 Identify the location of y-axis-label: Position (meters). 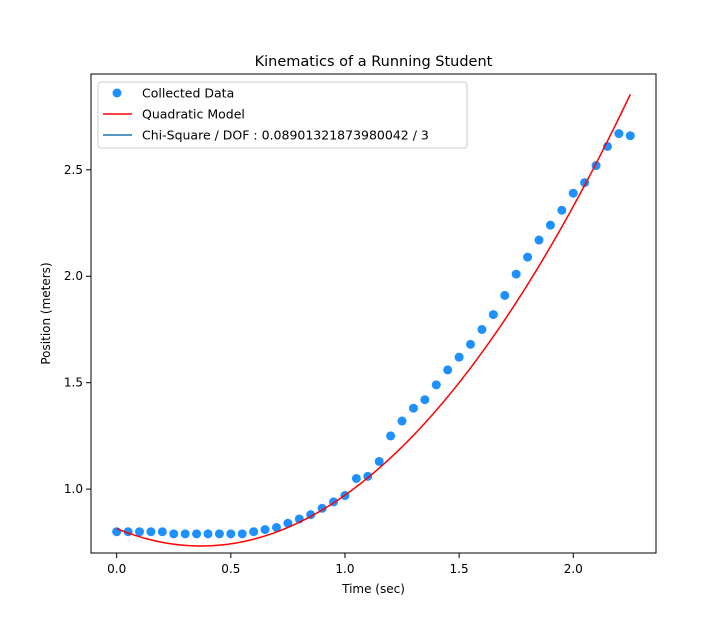
(46, 313).